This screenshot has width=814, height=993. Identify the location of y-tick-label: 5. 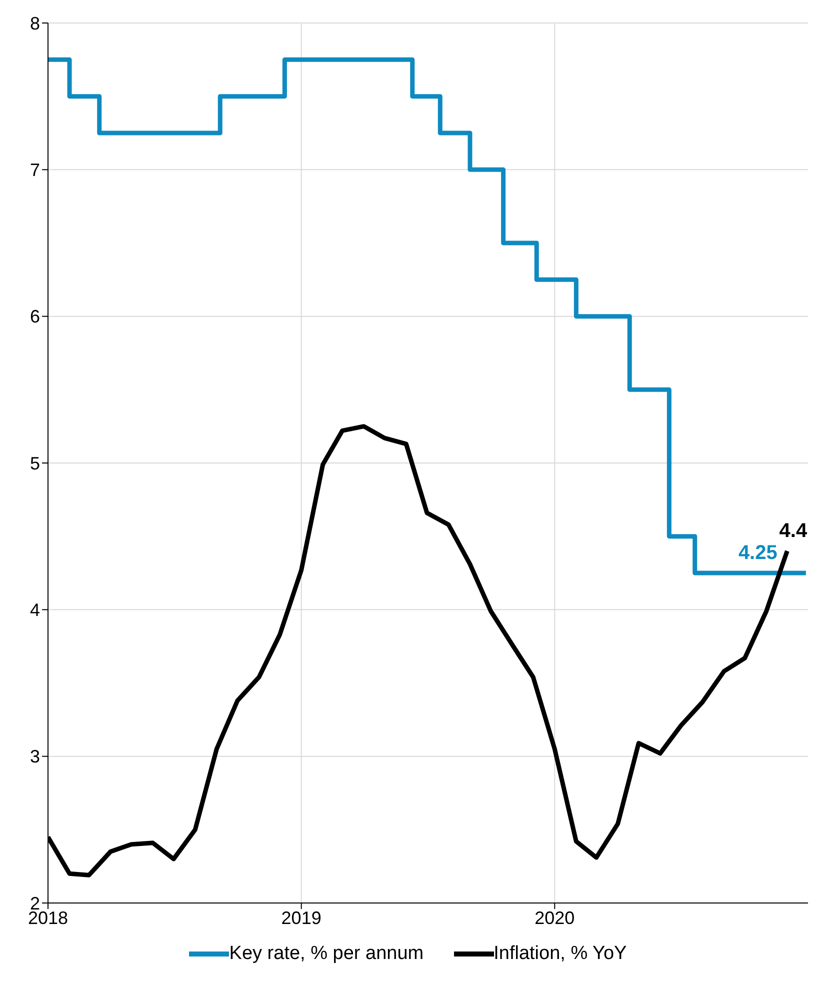
(35, 463).